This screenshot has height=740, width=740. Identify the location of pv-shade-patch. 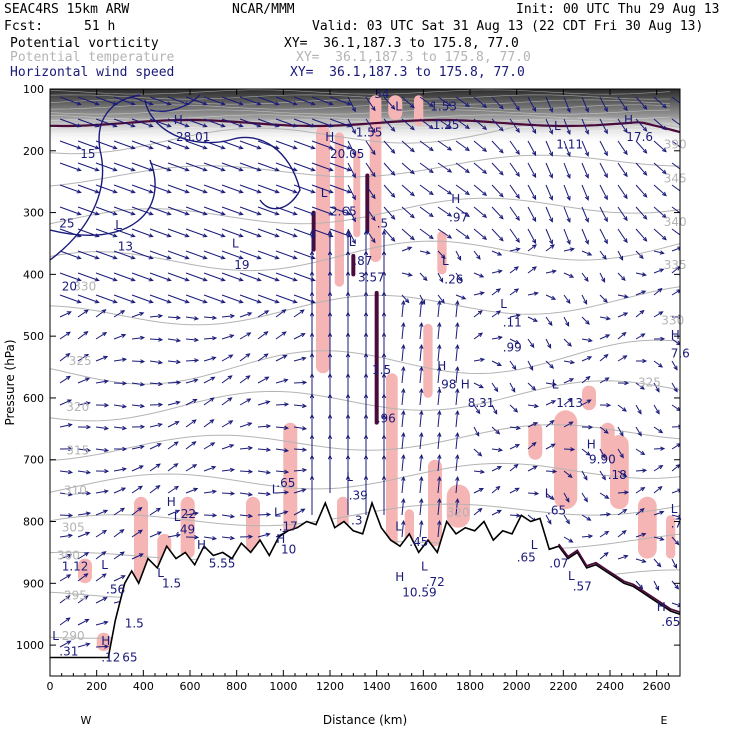
(253, 533).